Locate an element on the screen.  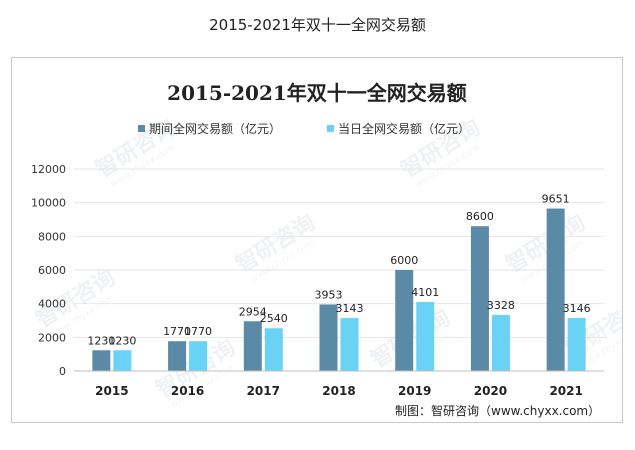
x-tick-label-2020: 2020 is located at coordinates (490, 391).